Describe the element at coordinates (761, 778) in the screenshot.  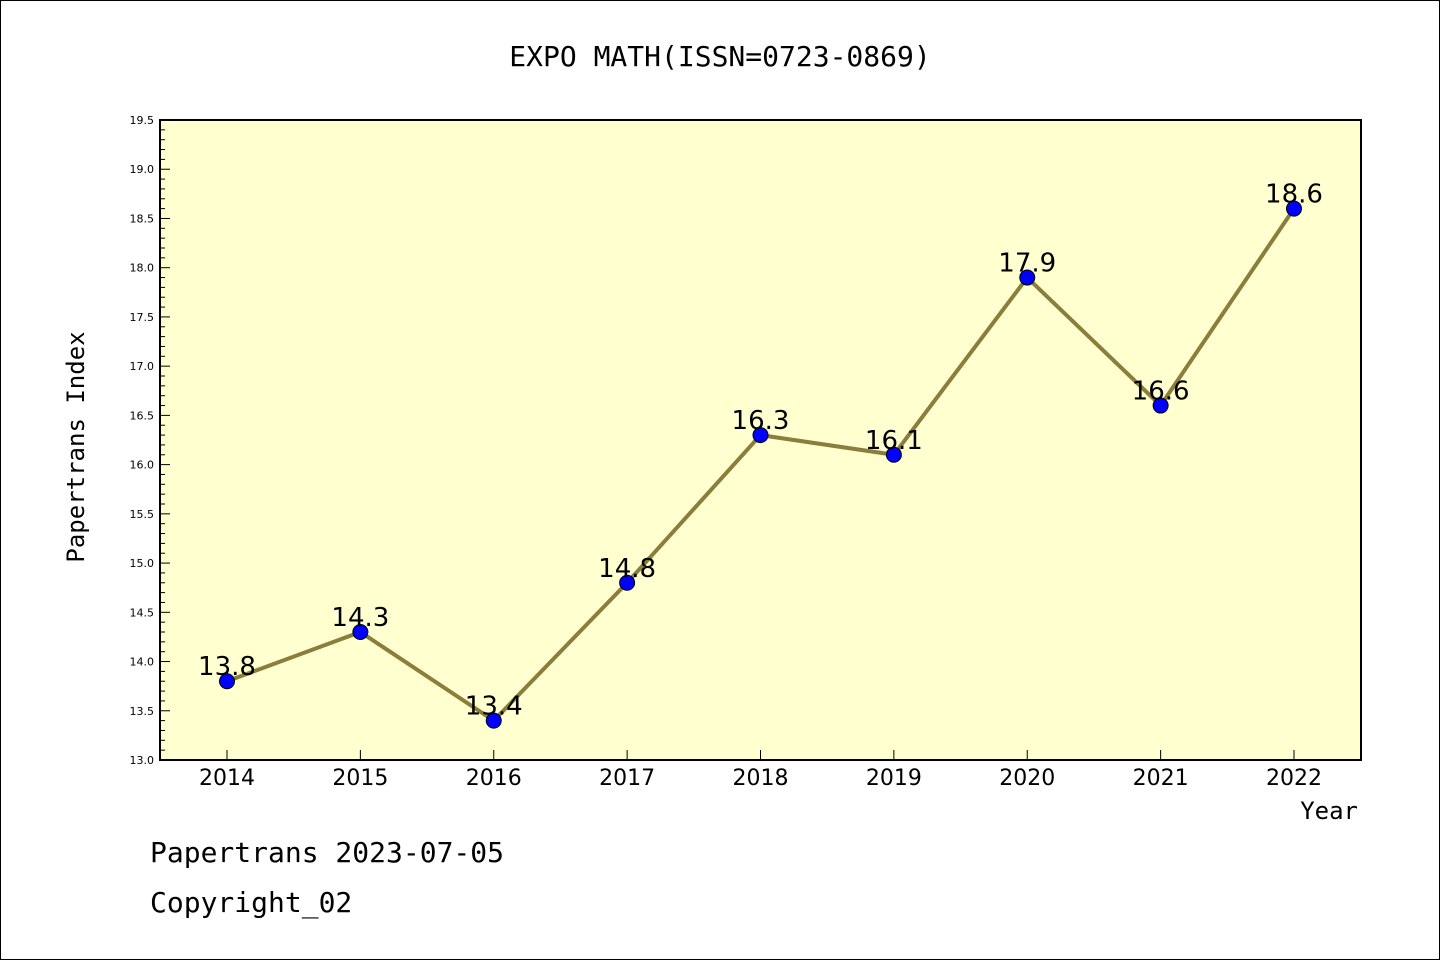
I see `x-tick-label: 2018` at that location.